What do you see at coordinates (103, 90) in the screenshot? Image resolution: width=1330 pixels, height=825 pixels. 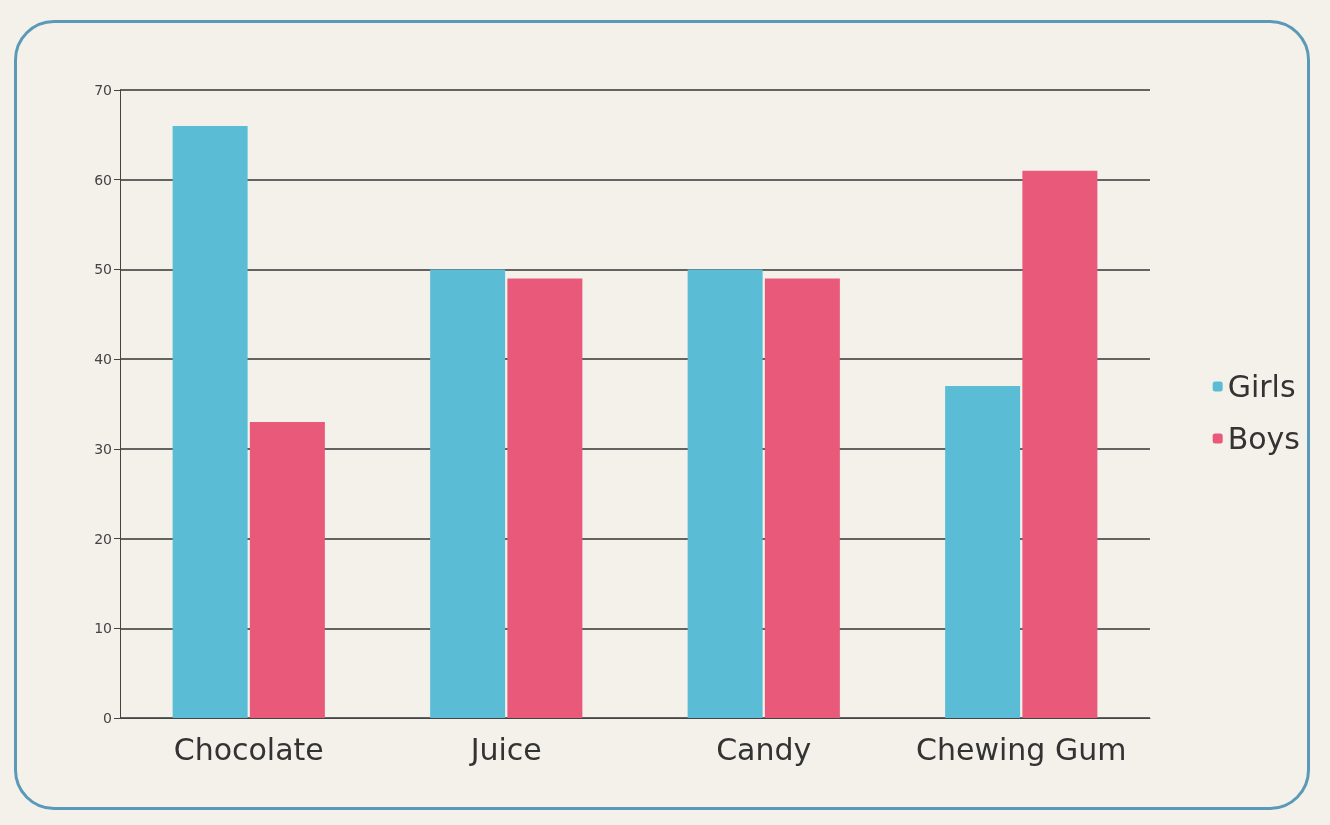 I see `y-tick-label: 70` at bounding box center [103, 90].